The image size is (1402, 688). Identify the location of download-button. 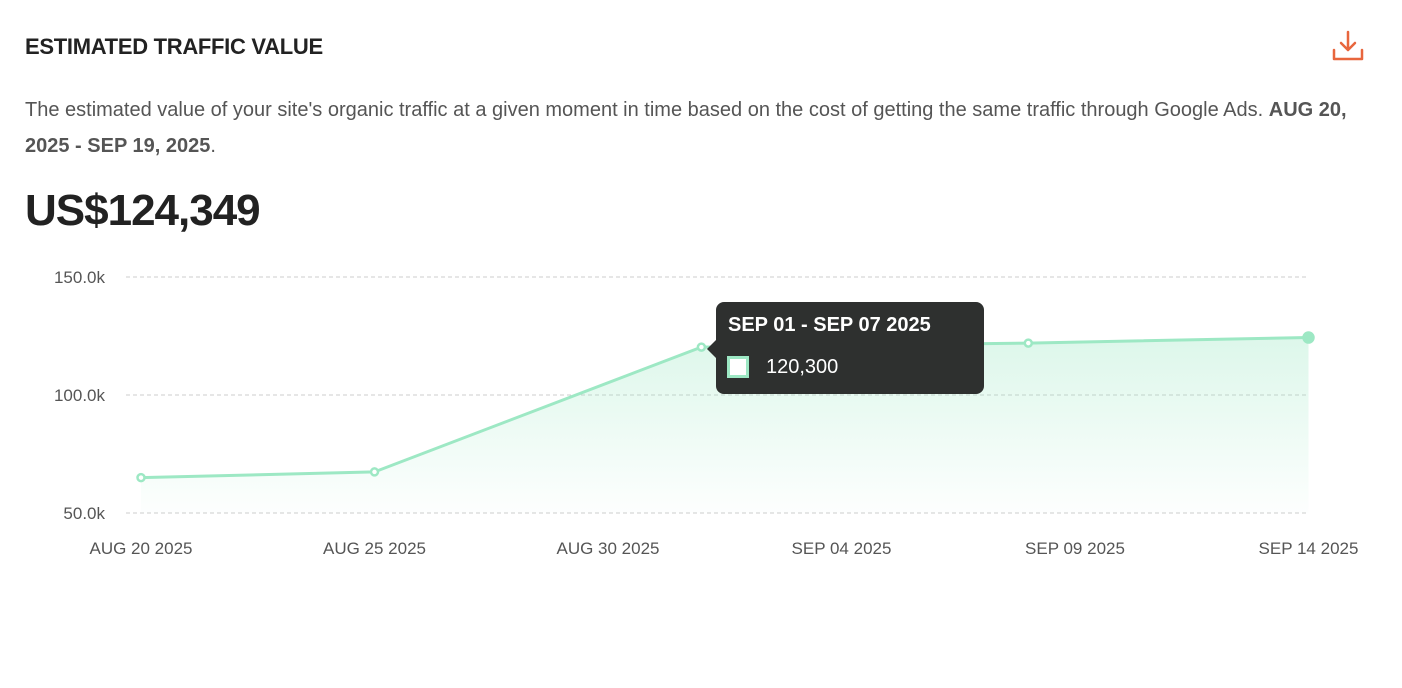
(1348, 46).